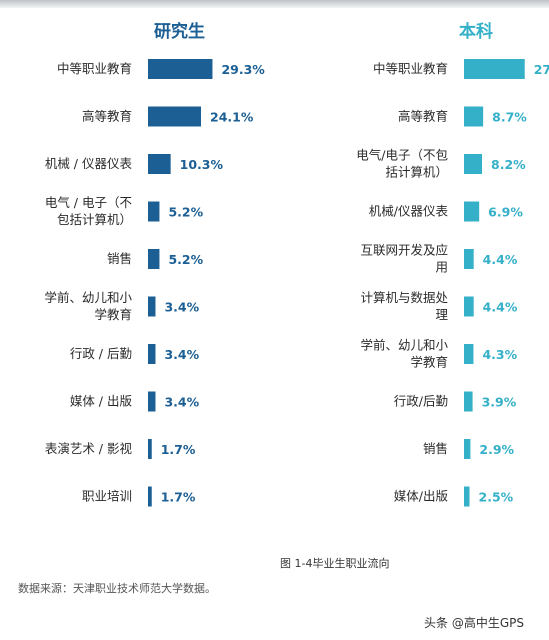 The width and height of the screenshot is (549, 640). I want to click on undergrad-value-label: 4.3%, so click(499, 354).